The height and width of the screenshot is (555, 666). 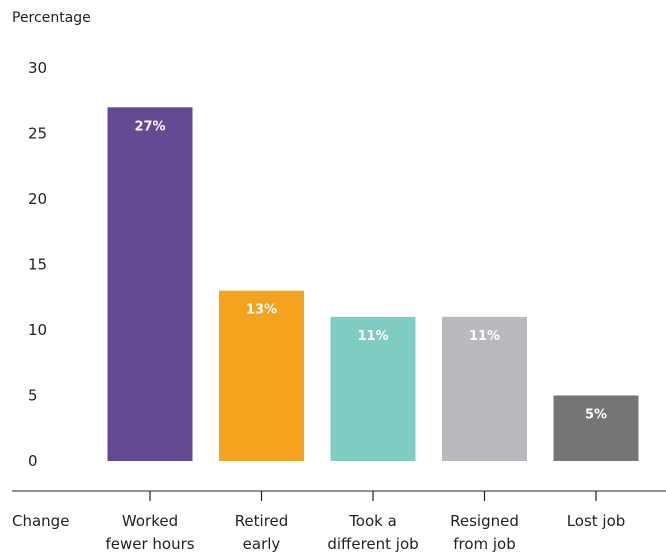 What do you see at coordinates (596, 415) in the screenshot?
I see `bar-value-label: 5%` at bounding box center [596, 415].